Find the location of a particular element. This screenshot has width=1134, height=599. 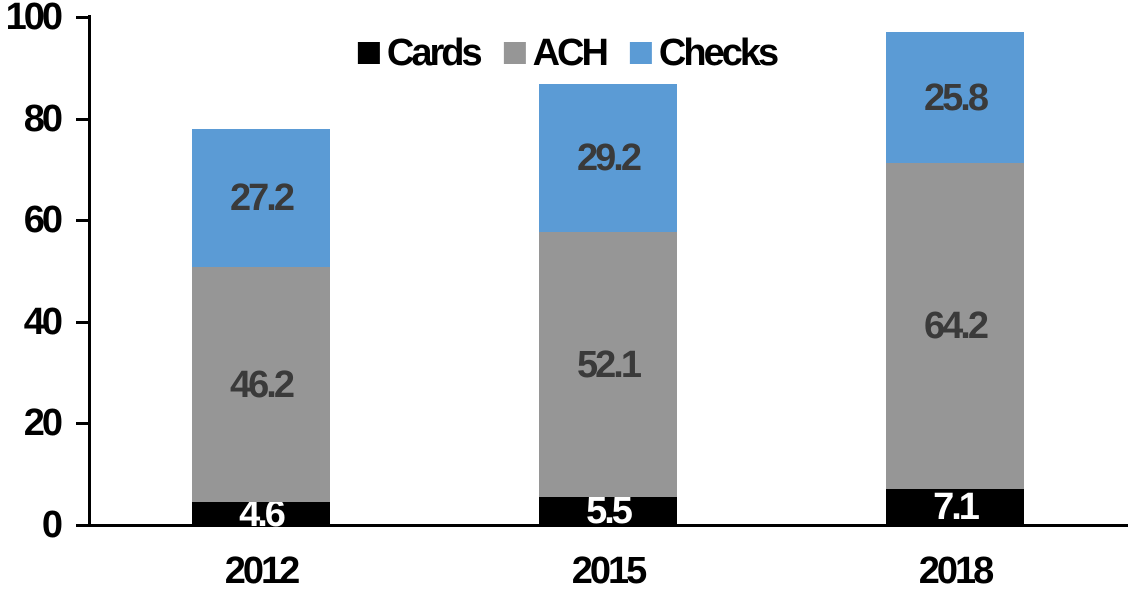

y-axis-tick-label: 100 is located at coordinates (34, 19).